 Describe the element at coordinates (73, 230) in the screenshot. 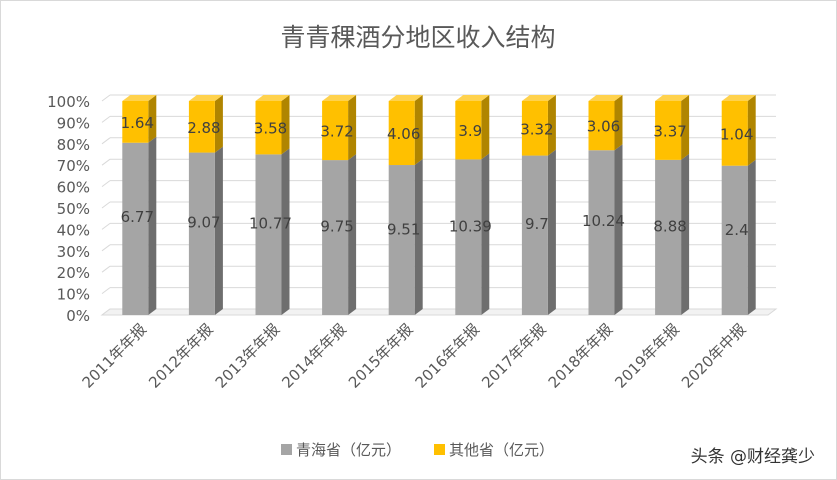

I see `y-tick-label: 40%` at that location.